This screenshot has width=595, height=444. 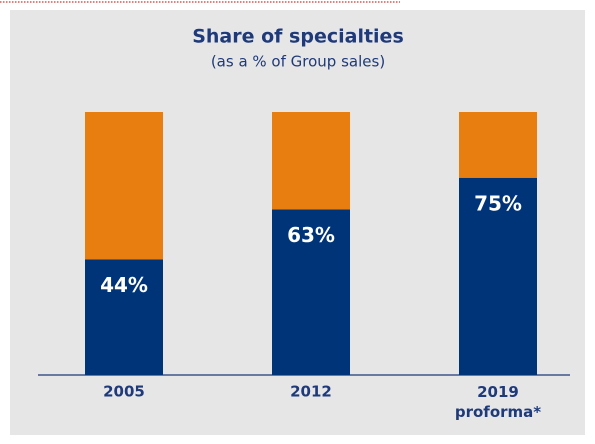 What do you see at coordinates (311, 235) in the screenshot?
I see `data-label: 63%` at bounding box center [311, 235].